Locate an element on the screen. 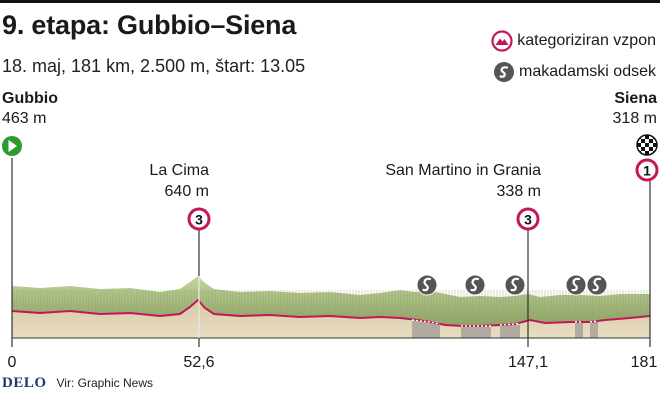  legend-gravel: makadamski odsek is located at coordinates (574, 72).